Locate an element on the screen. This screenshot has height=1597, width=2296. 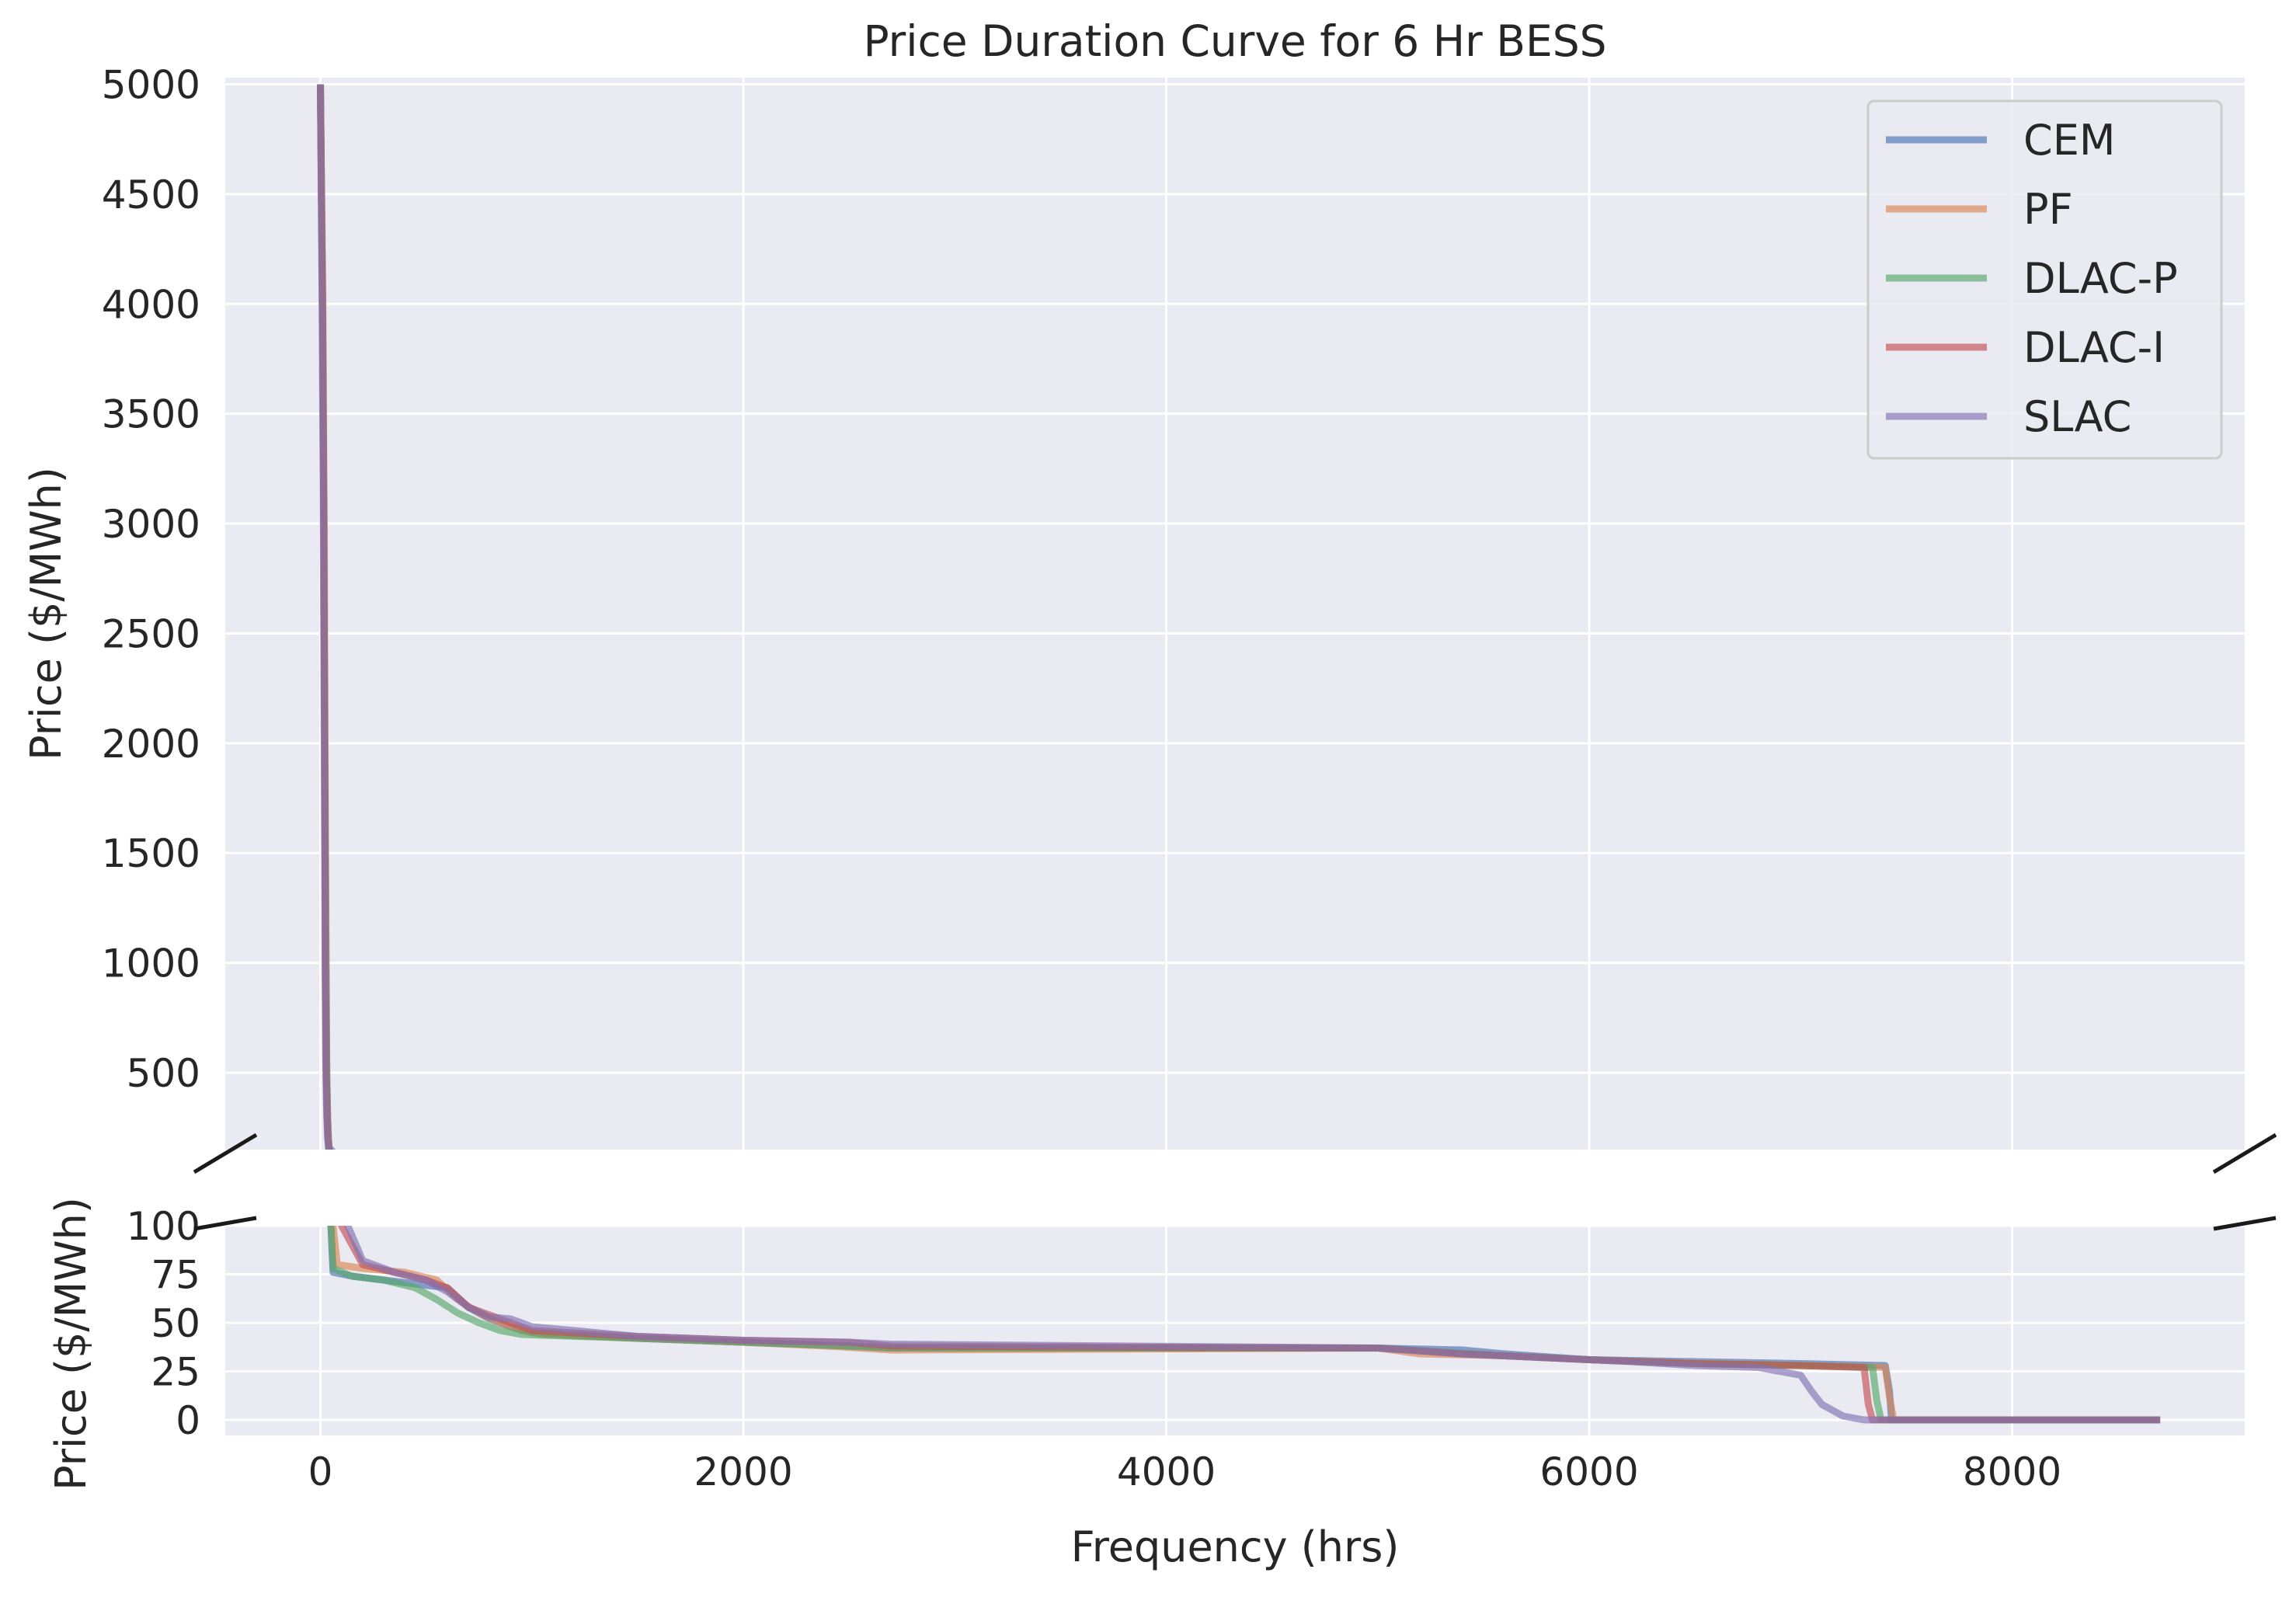
y-axis-title-bottom: Price ($/MWh) is located at coordinates (71, 1344).